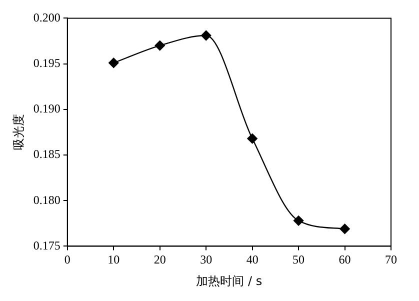 Image resolution: width=419 pixels, height=301 pixels. Describe the element at coordinates (344, 259) in the screenshot. I see `x-tick-label: 60` at that location.